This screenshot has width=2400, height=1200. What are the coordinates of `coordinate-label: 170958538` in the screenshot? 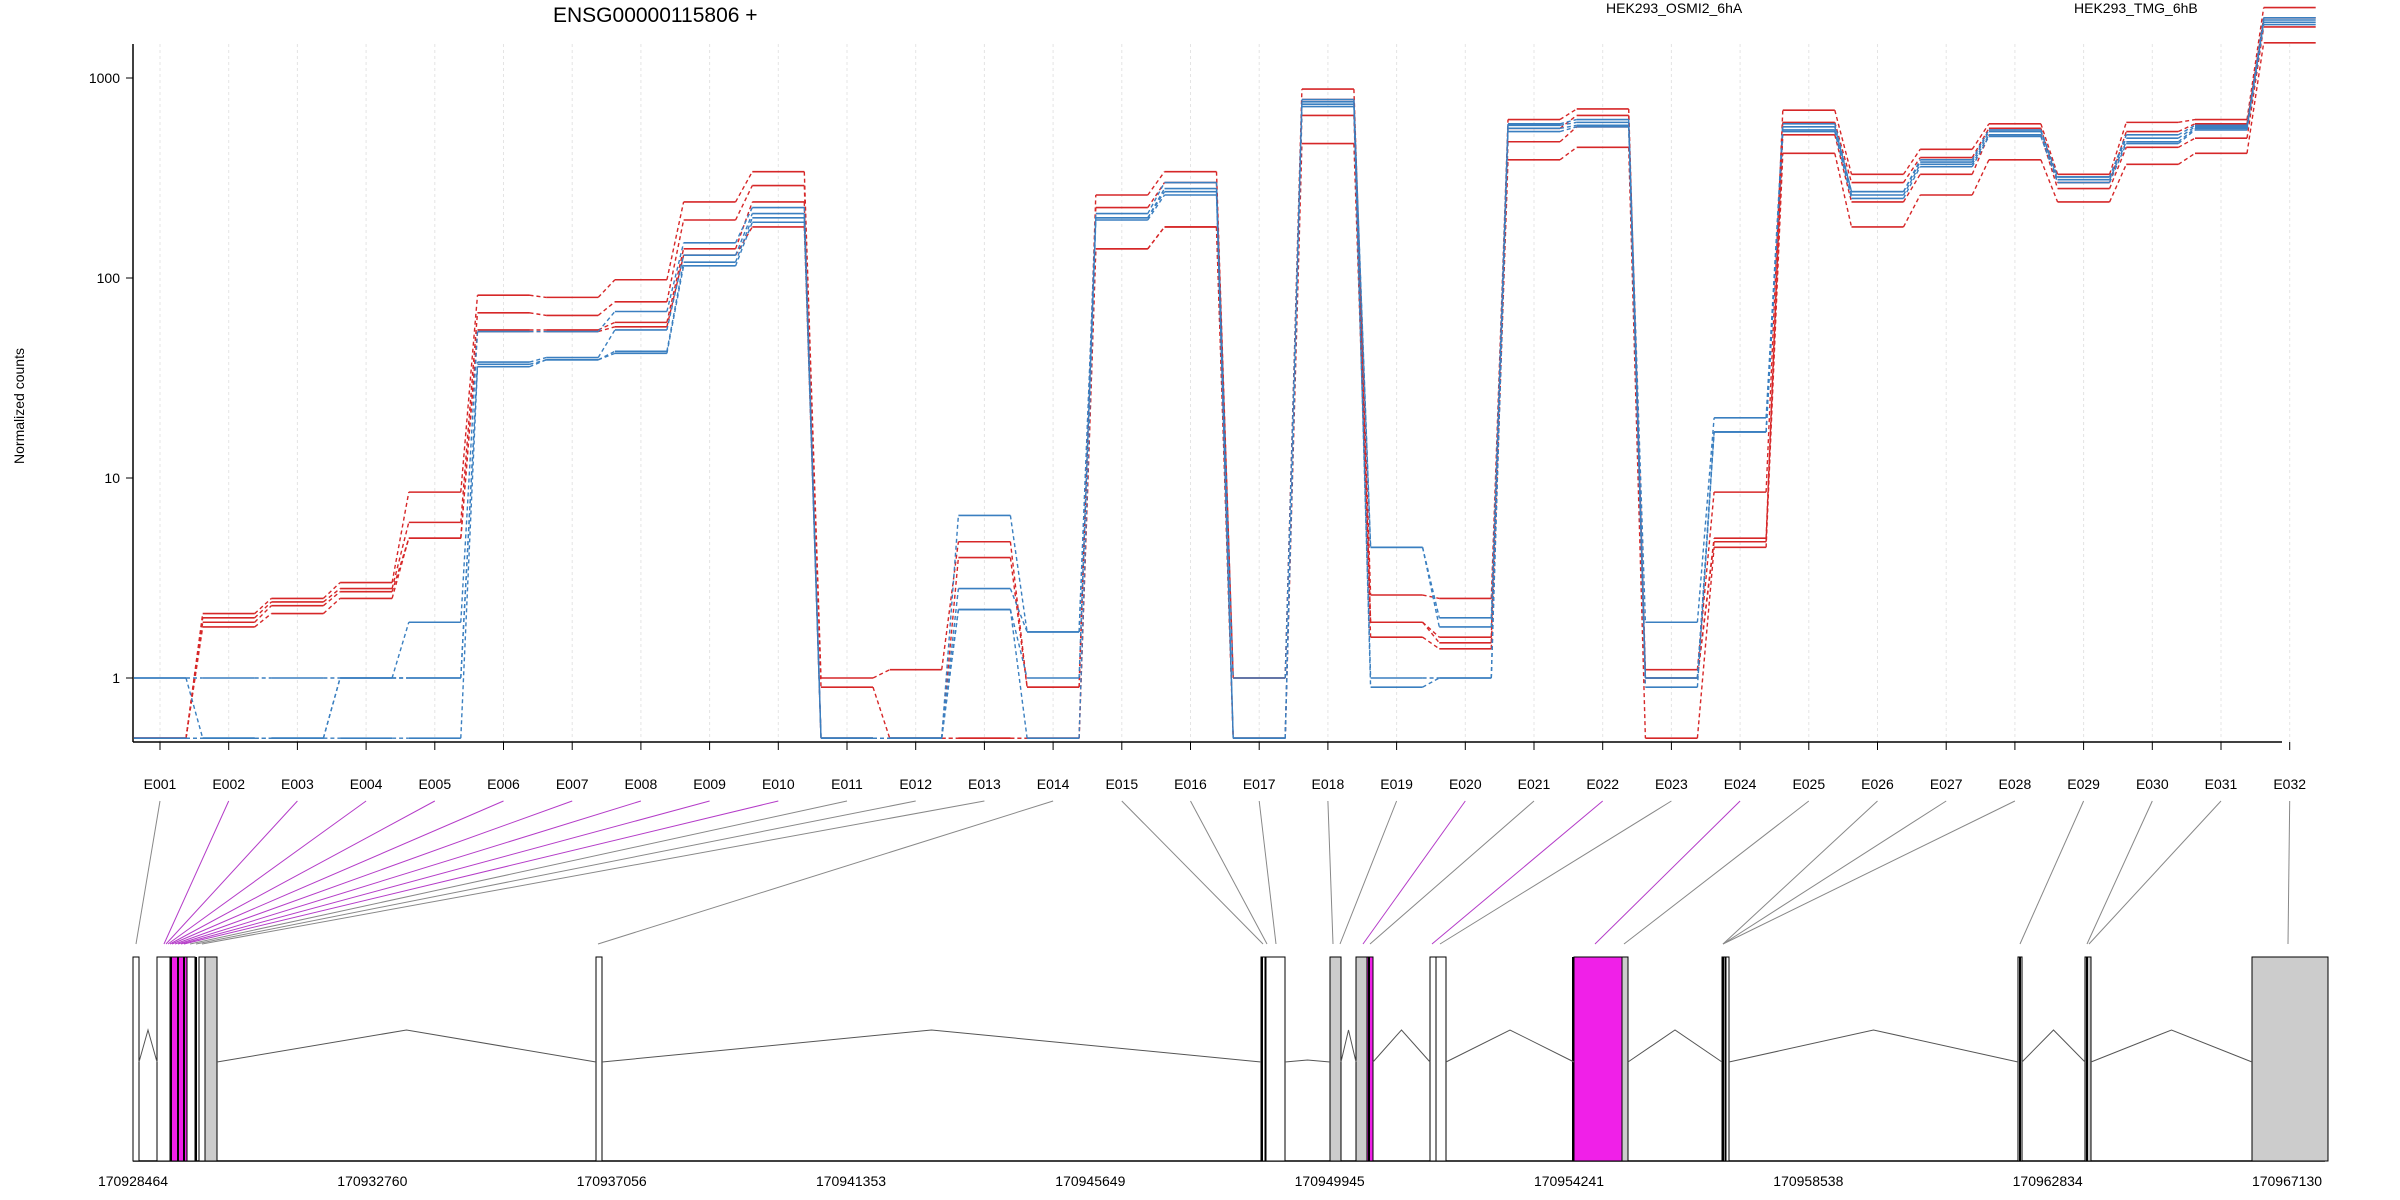 It's located at (1808, 1181).